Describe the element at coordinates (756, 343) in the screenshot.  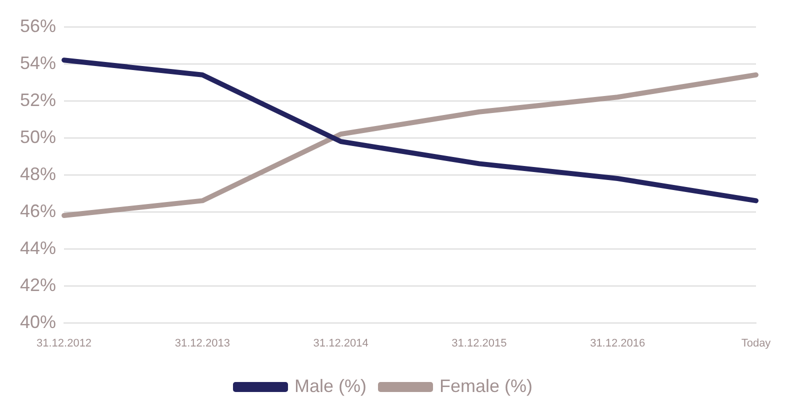
I see `x-tick-label: Today` at that location.